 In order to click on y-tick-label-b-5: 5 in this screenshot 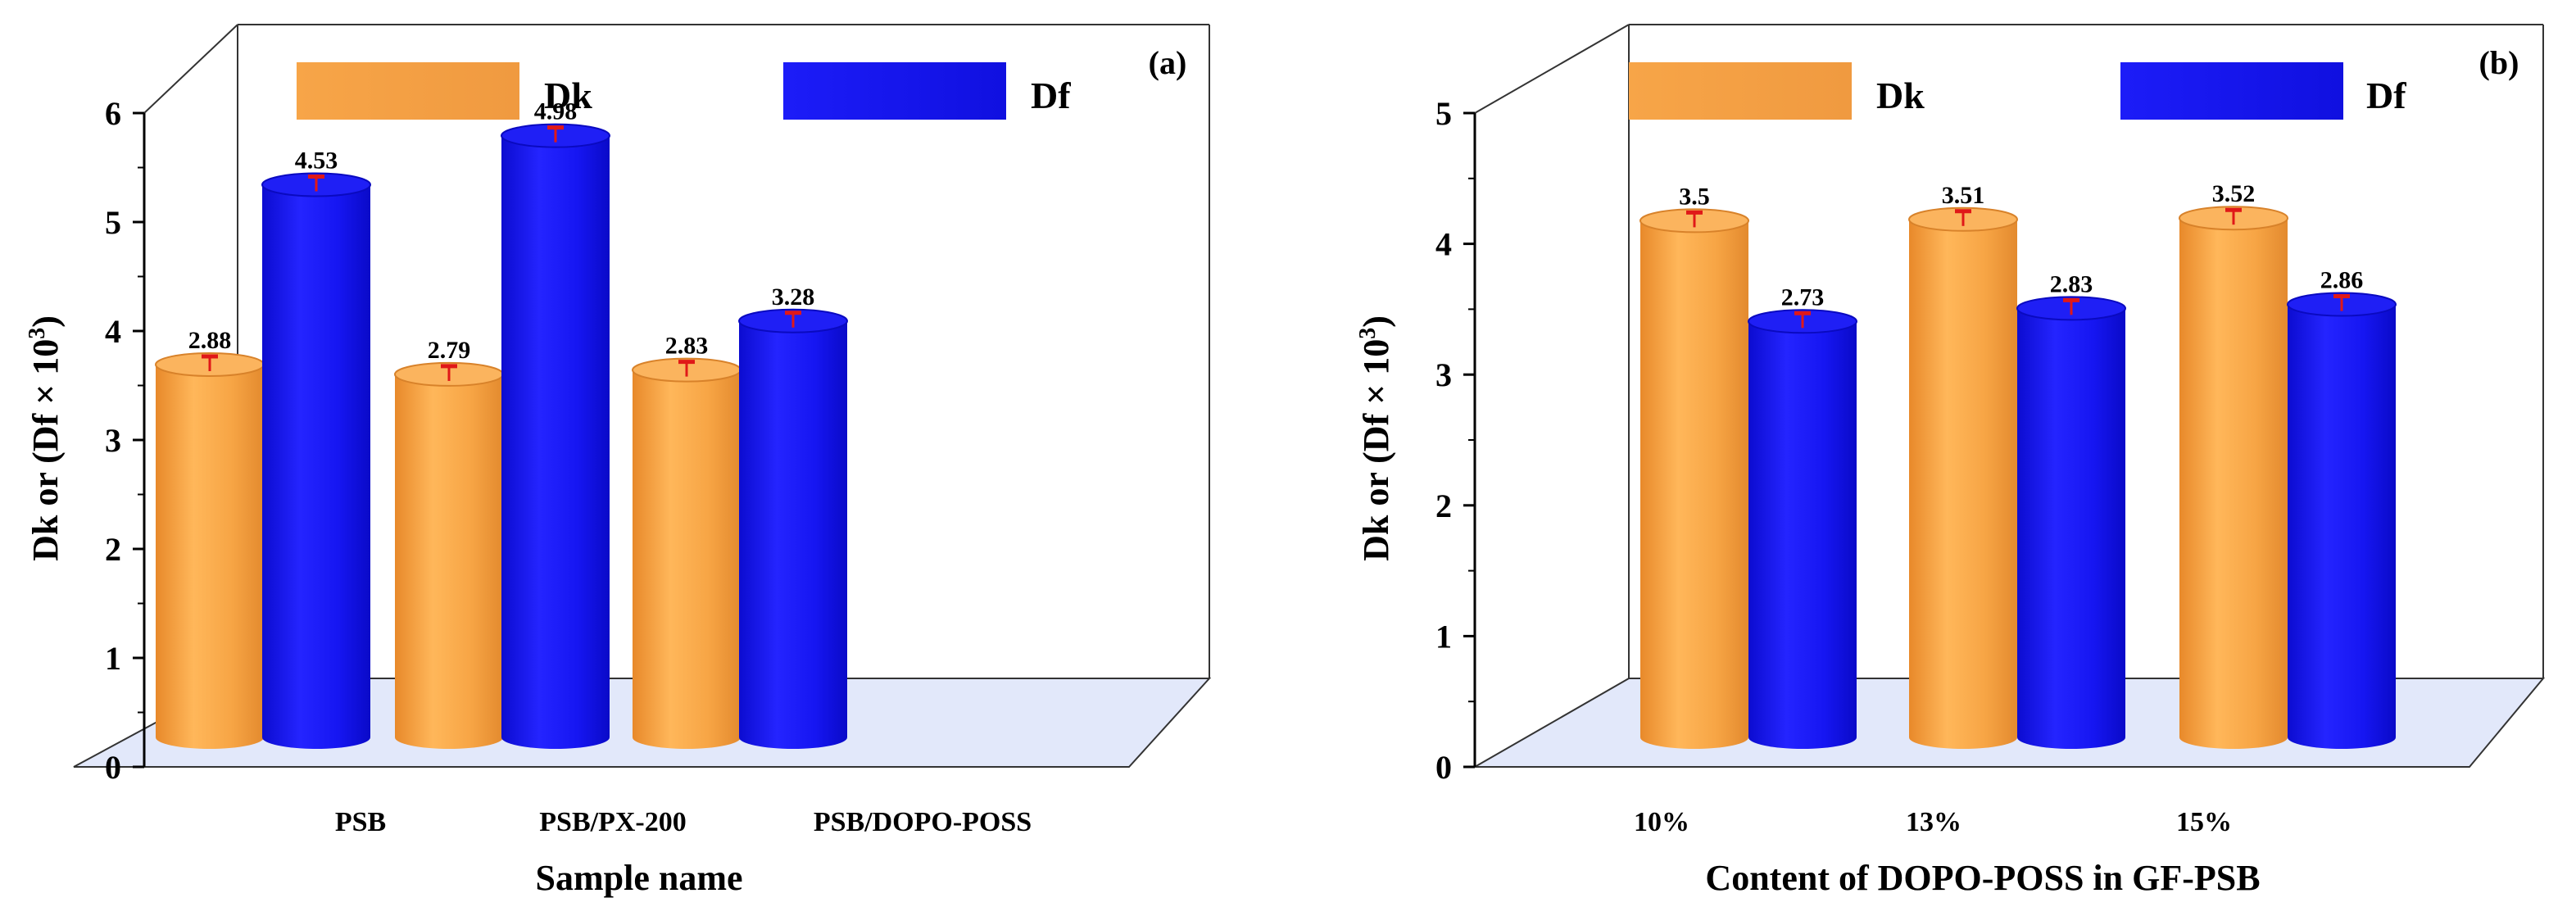, I will do `click(1443, 113)`.